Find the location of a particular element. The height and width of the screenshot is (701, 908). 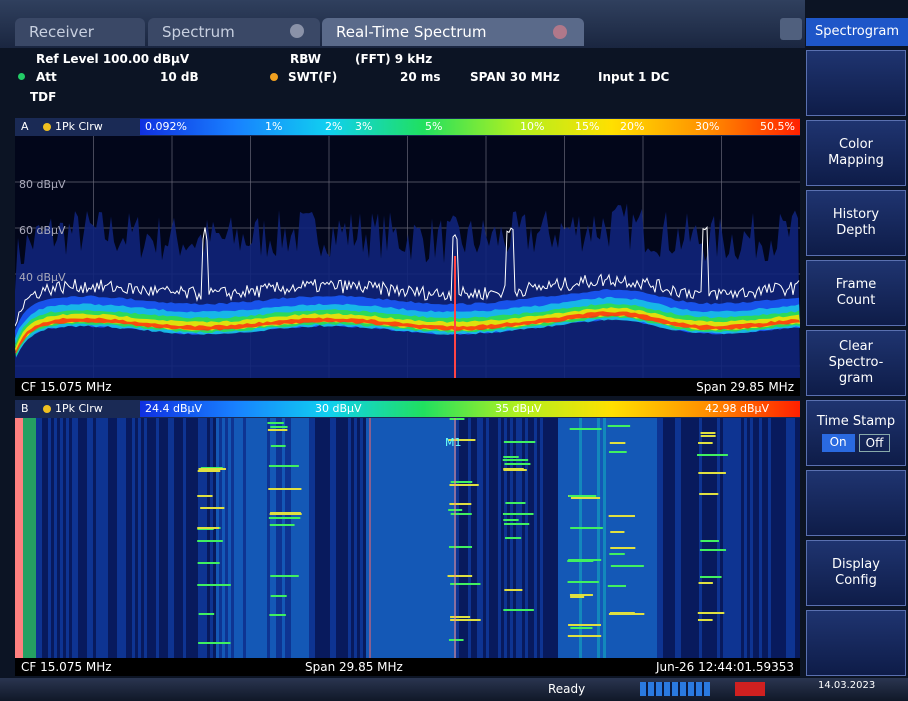

scale-label: 15% is located at coordinates (587, 126).